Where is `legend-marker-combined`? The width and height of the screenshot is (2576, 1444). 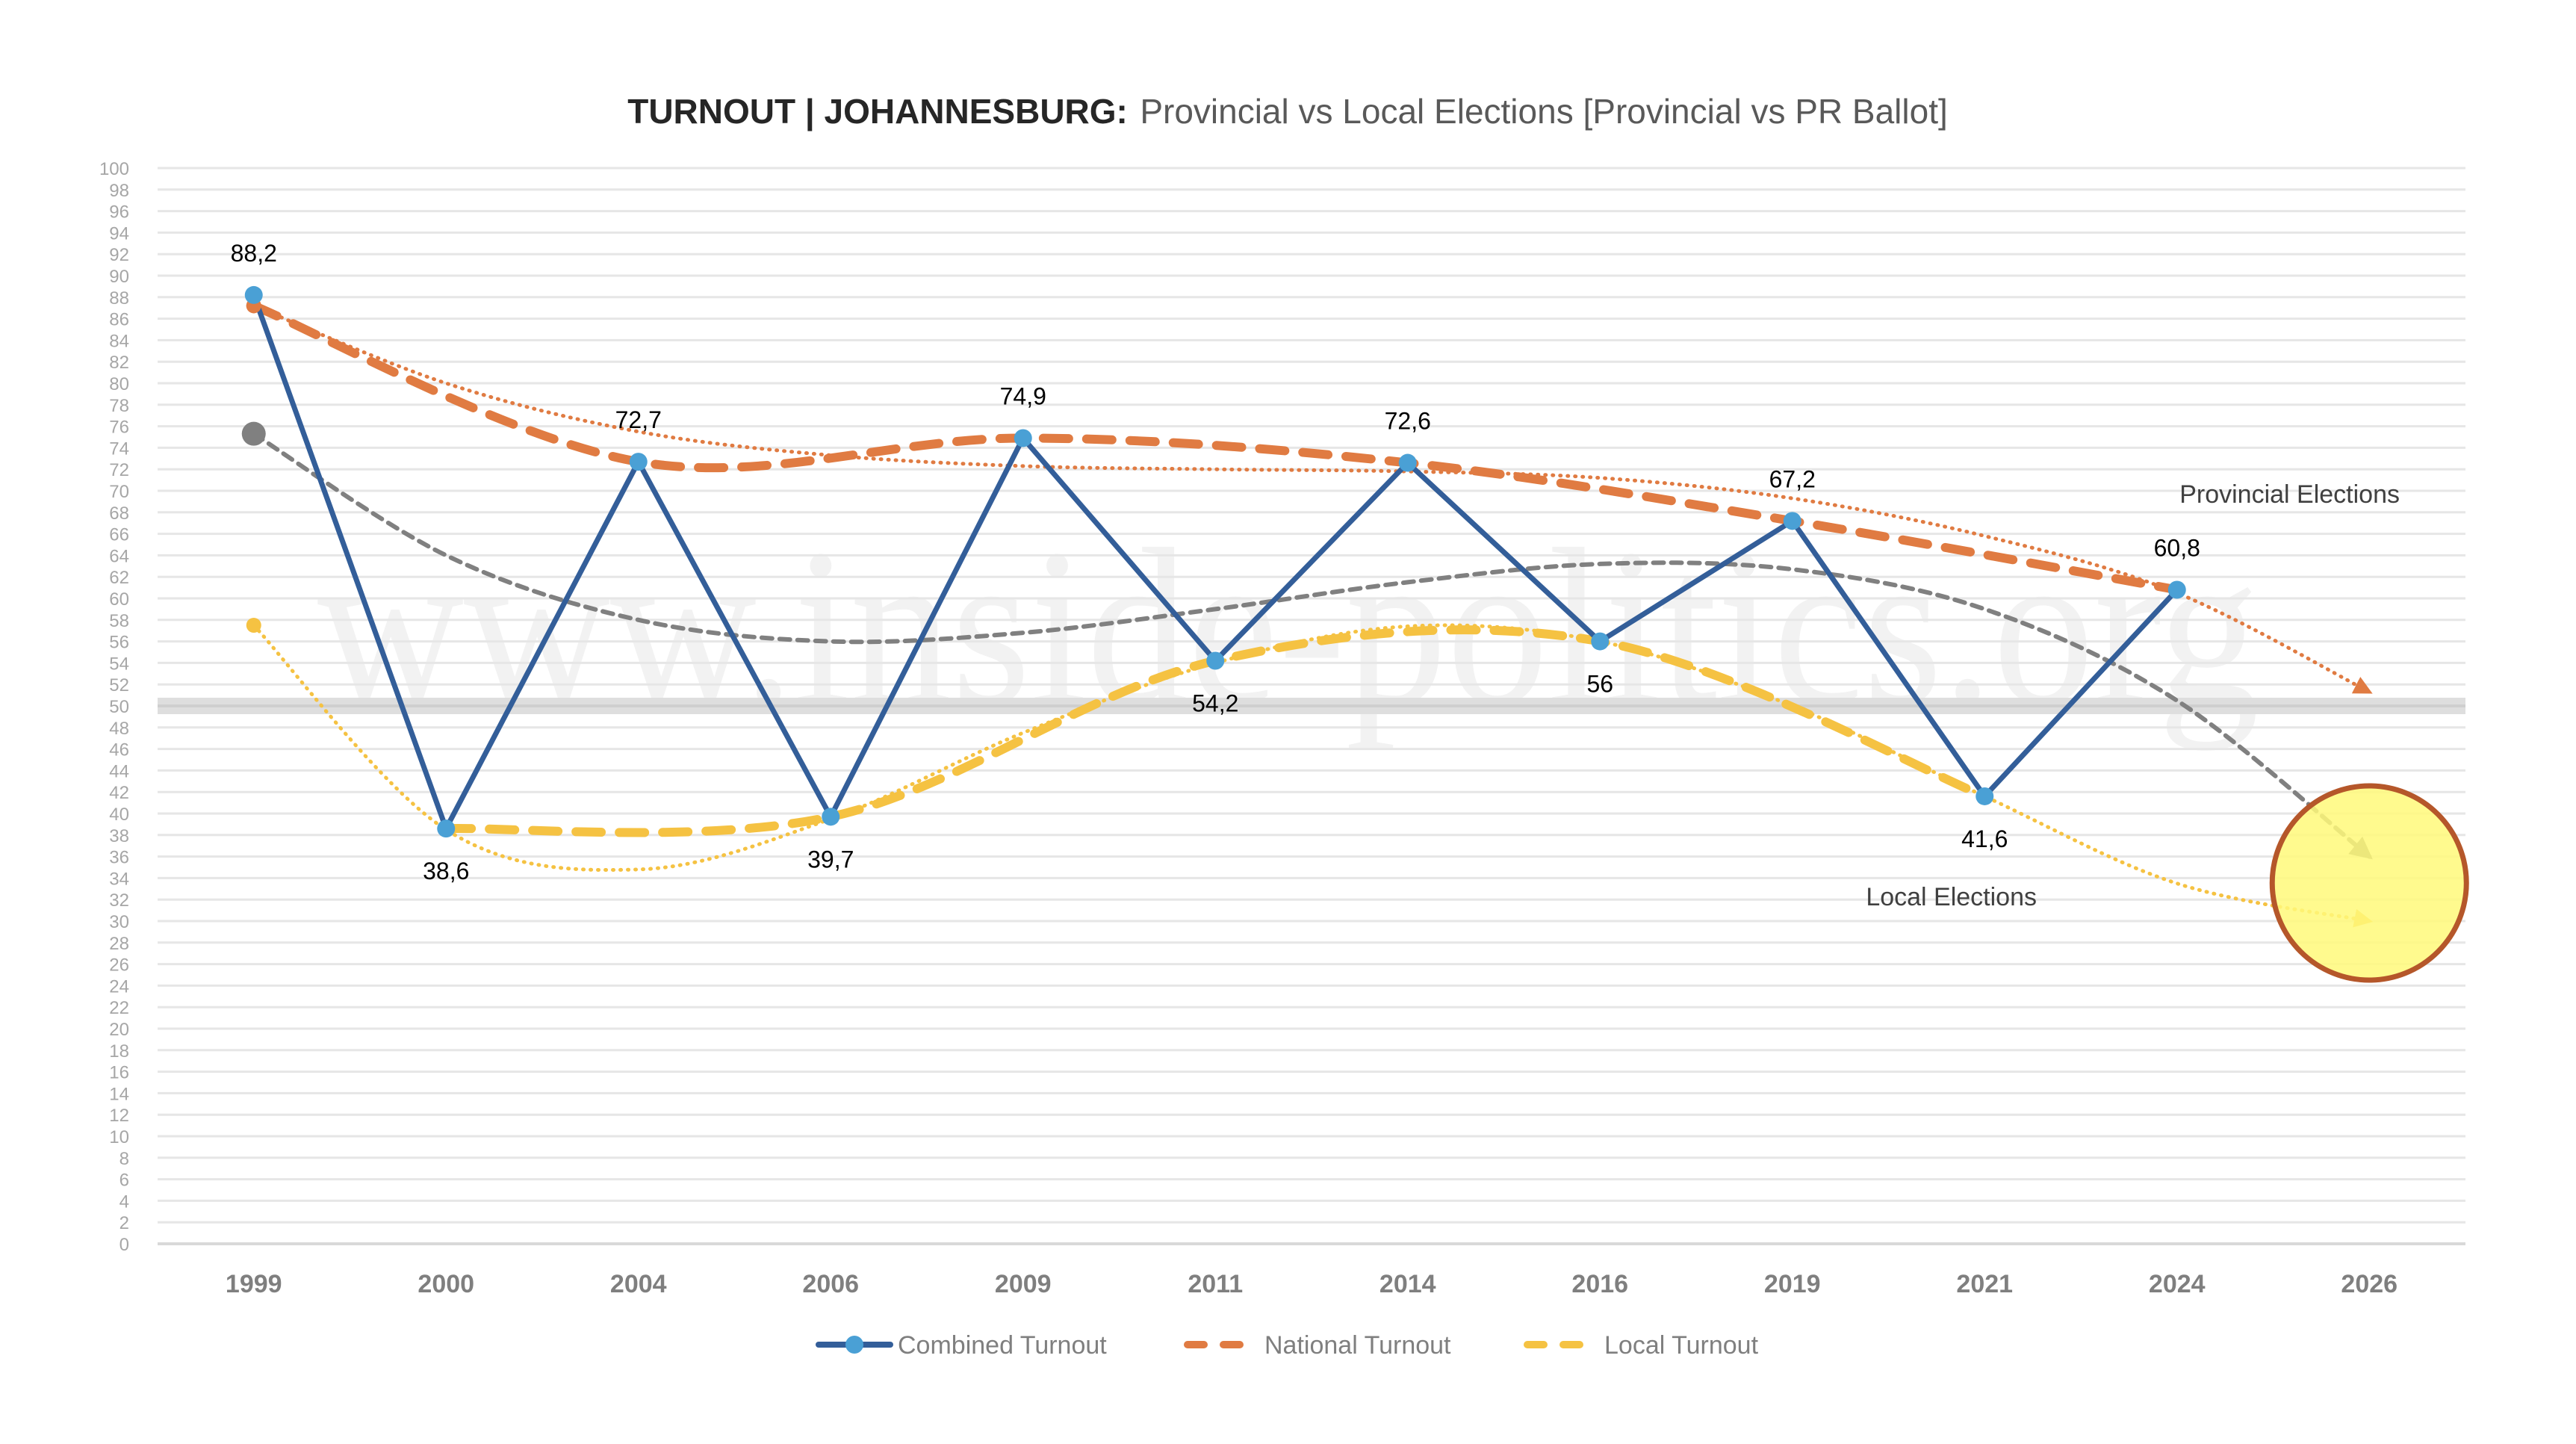 legend-marker-combined is located at coordinates (854, 1345).